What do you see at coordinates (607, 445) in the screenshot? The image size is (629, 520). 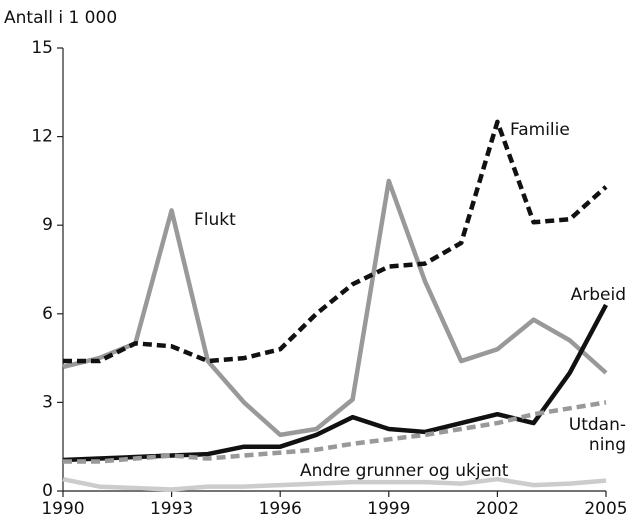 I see `series-label-line: ning` at bounding box center [607, 445].